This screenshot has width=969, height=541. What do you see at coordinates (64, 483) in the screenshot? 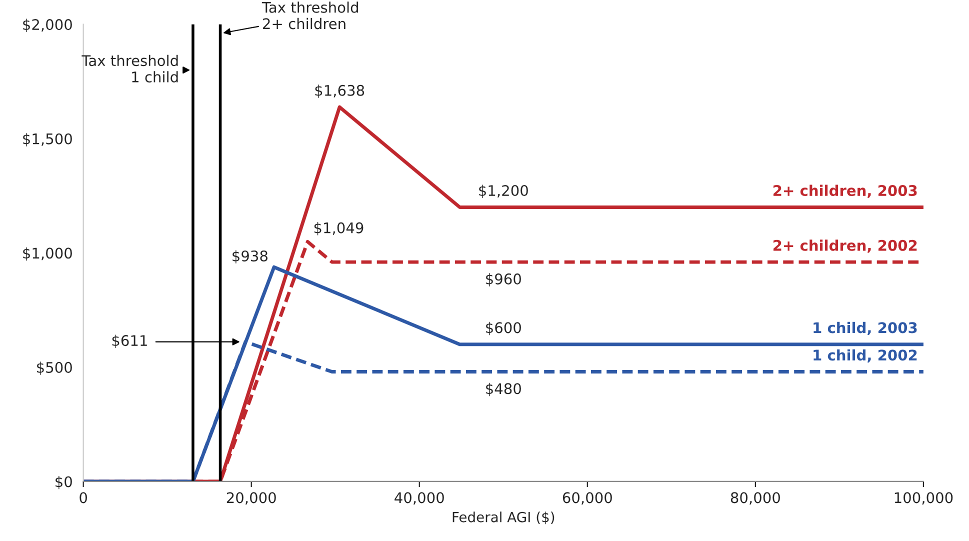
I see `y-tick-label: $0` at bounding box center [64, 483].